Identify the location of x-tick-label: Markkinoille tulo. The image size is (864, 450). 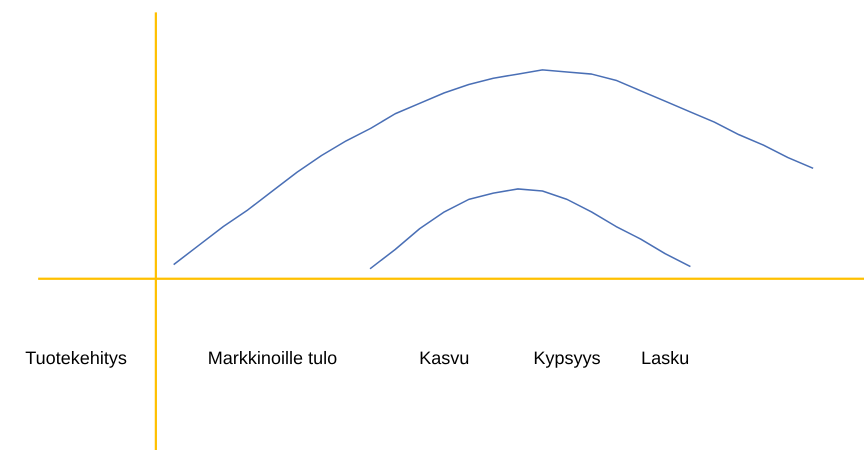
(272, 357).